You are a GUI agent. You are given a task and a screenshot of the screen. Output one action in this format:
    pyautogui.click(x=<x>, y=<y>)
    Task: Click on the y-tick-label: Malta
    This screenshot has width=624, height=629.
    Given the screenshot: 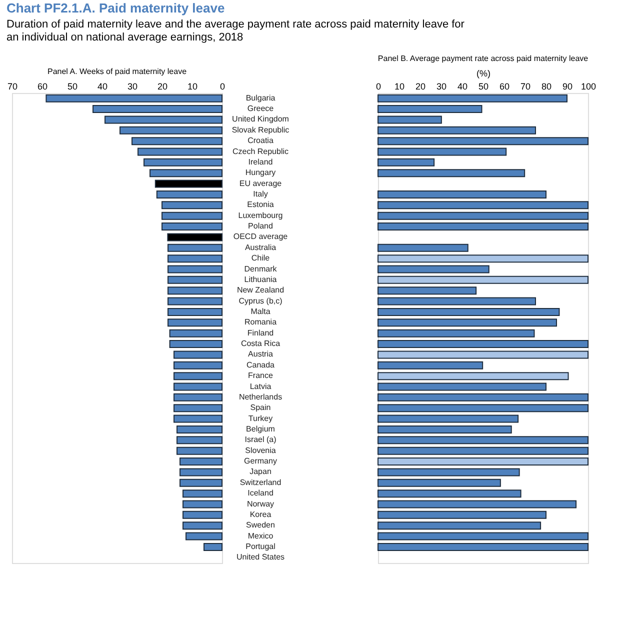 What is the action you would take?
    pyautogui.click(x=260, y=311)
    